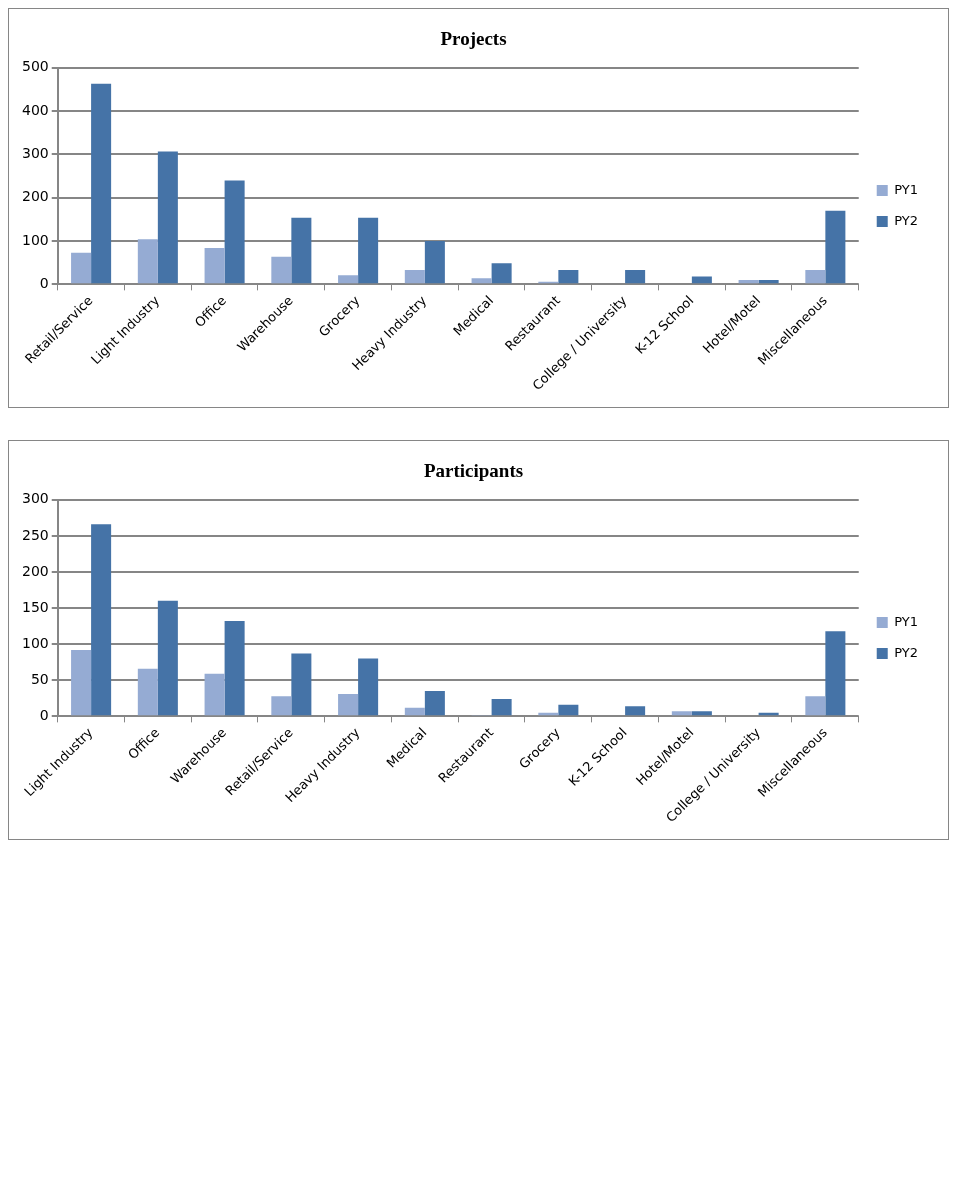 Image resolution: width=959 pixels, height=1190 pixels. What do you see at coordinates (473, 471) in the screenshot?
I see `chart-title: Participants` at bounding box center [473, 471].